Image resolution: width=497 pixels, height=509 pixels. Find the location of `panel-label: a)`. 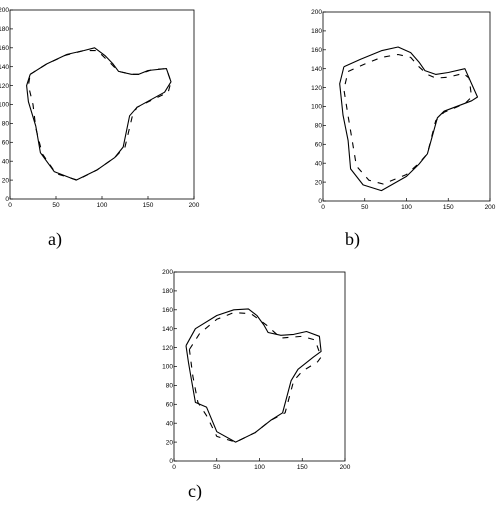

panel-label: a) is located at coordinates (55, 239).